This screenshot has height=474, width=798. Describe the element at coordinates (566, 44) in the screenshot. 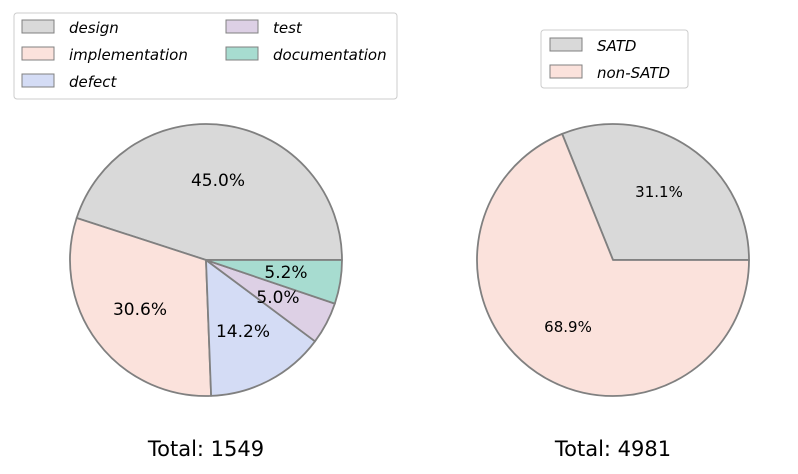

I see `legend-swatch-satd` at that location.